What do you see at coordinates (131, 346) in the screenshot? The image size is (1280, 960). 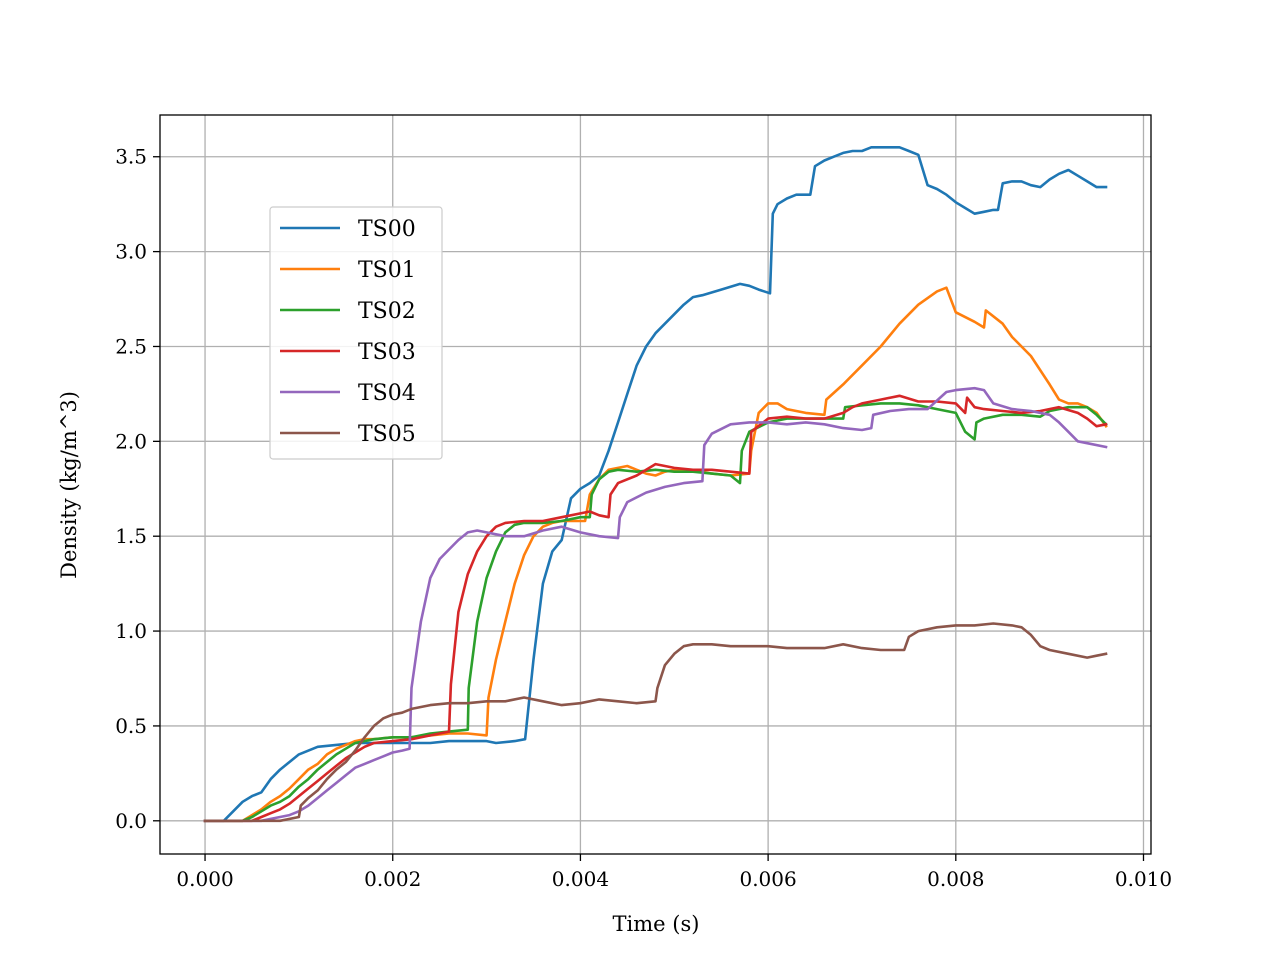 I see `y-tick-label: 2.5` at bounding box center [131, 346].